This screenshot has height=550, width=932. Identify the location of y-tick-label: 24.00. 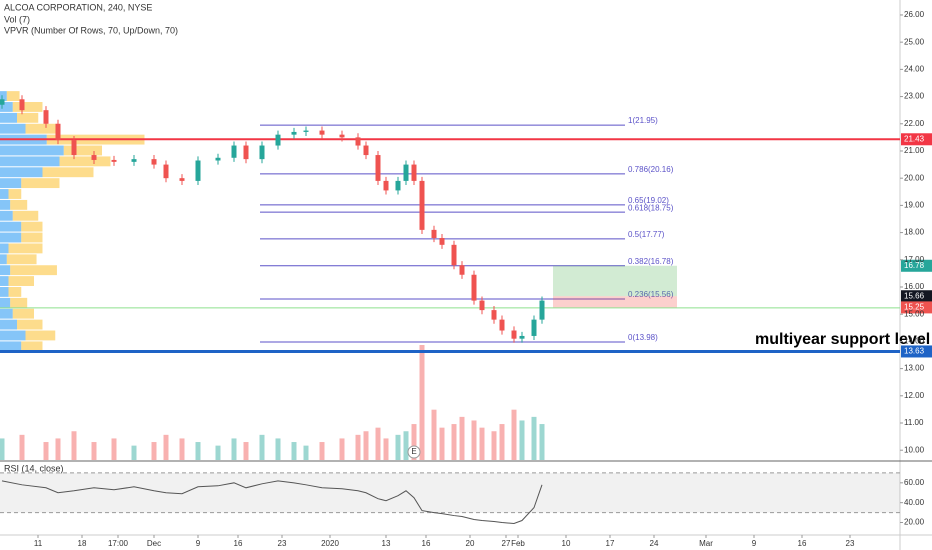
(914, 68).